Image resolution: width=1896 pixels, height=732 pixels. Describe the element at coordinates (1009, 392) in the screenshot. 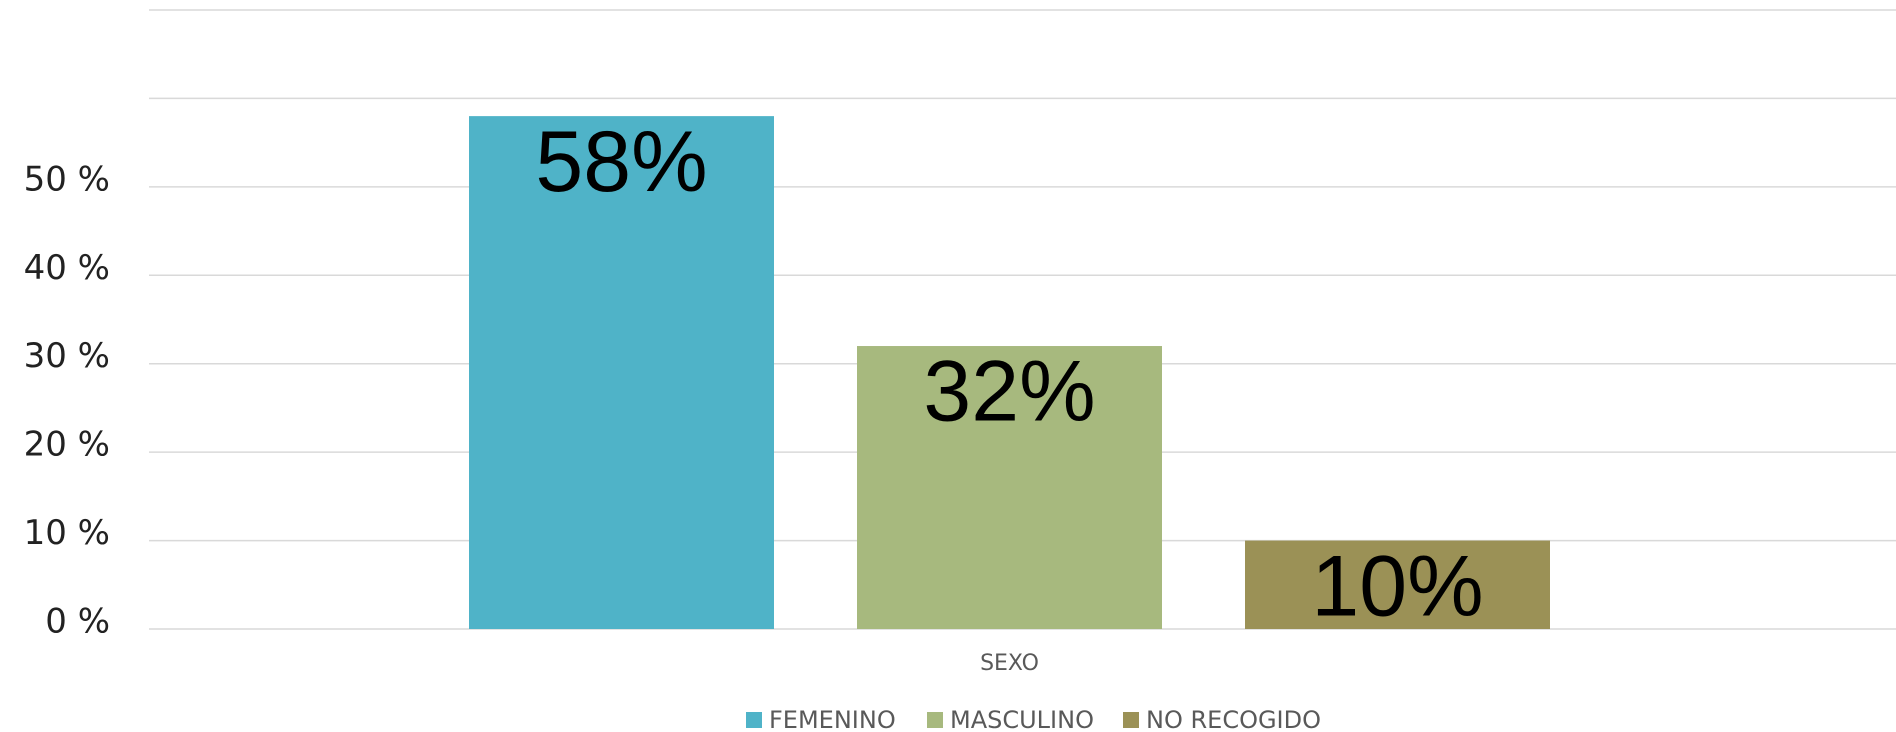

I see `data-label: 32%` at that location.